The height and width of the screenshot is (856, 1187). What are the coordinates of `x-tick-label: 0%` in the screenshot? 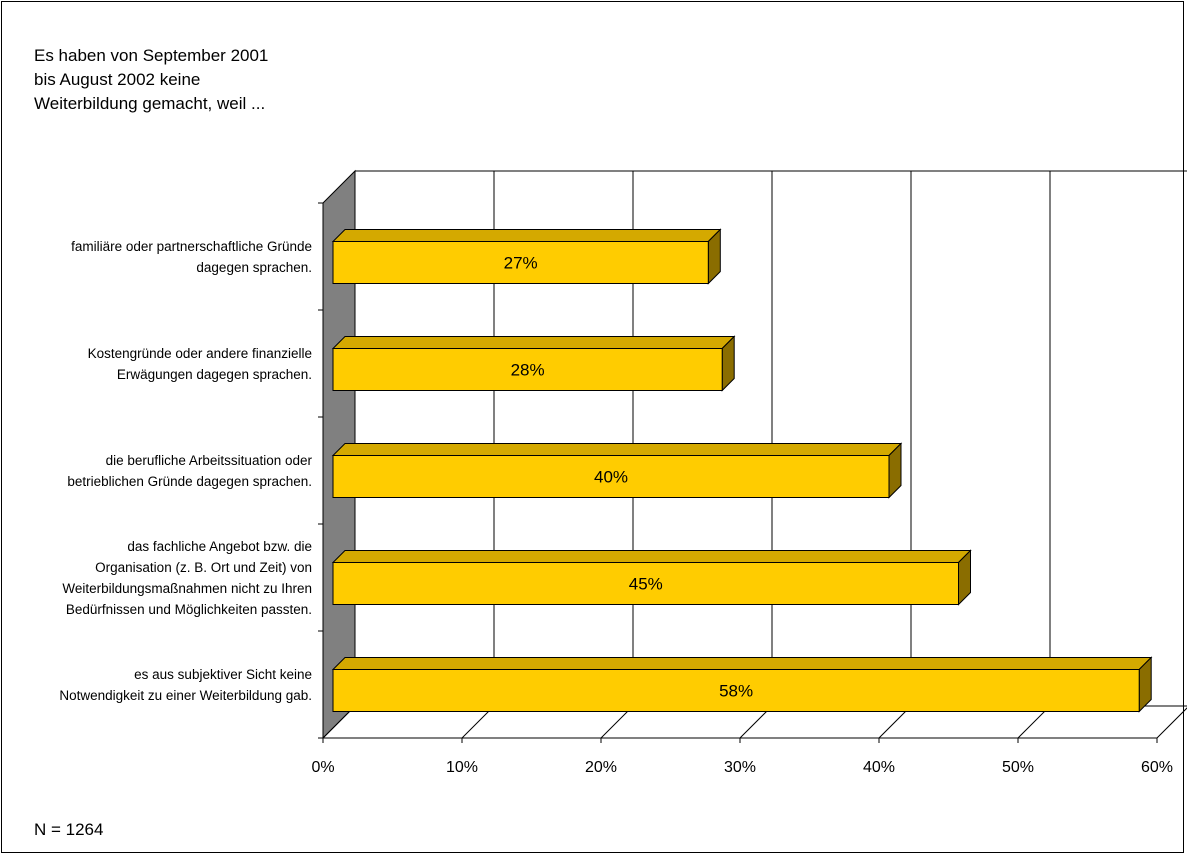 It's located at (322, 767).